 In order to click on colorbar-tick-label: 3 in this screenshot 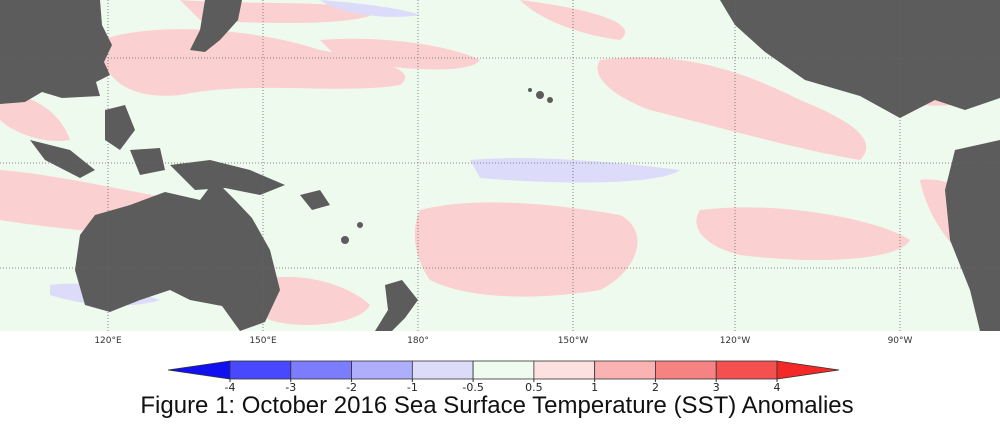, I will do `click(716, 387)`.